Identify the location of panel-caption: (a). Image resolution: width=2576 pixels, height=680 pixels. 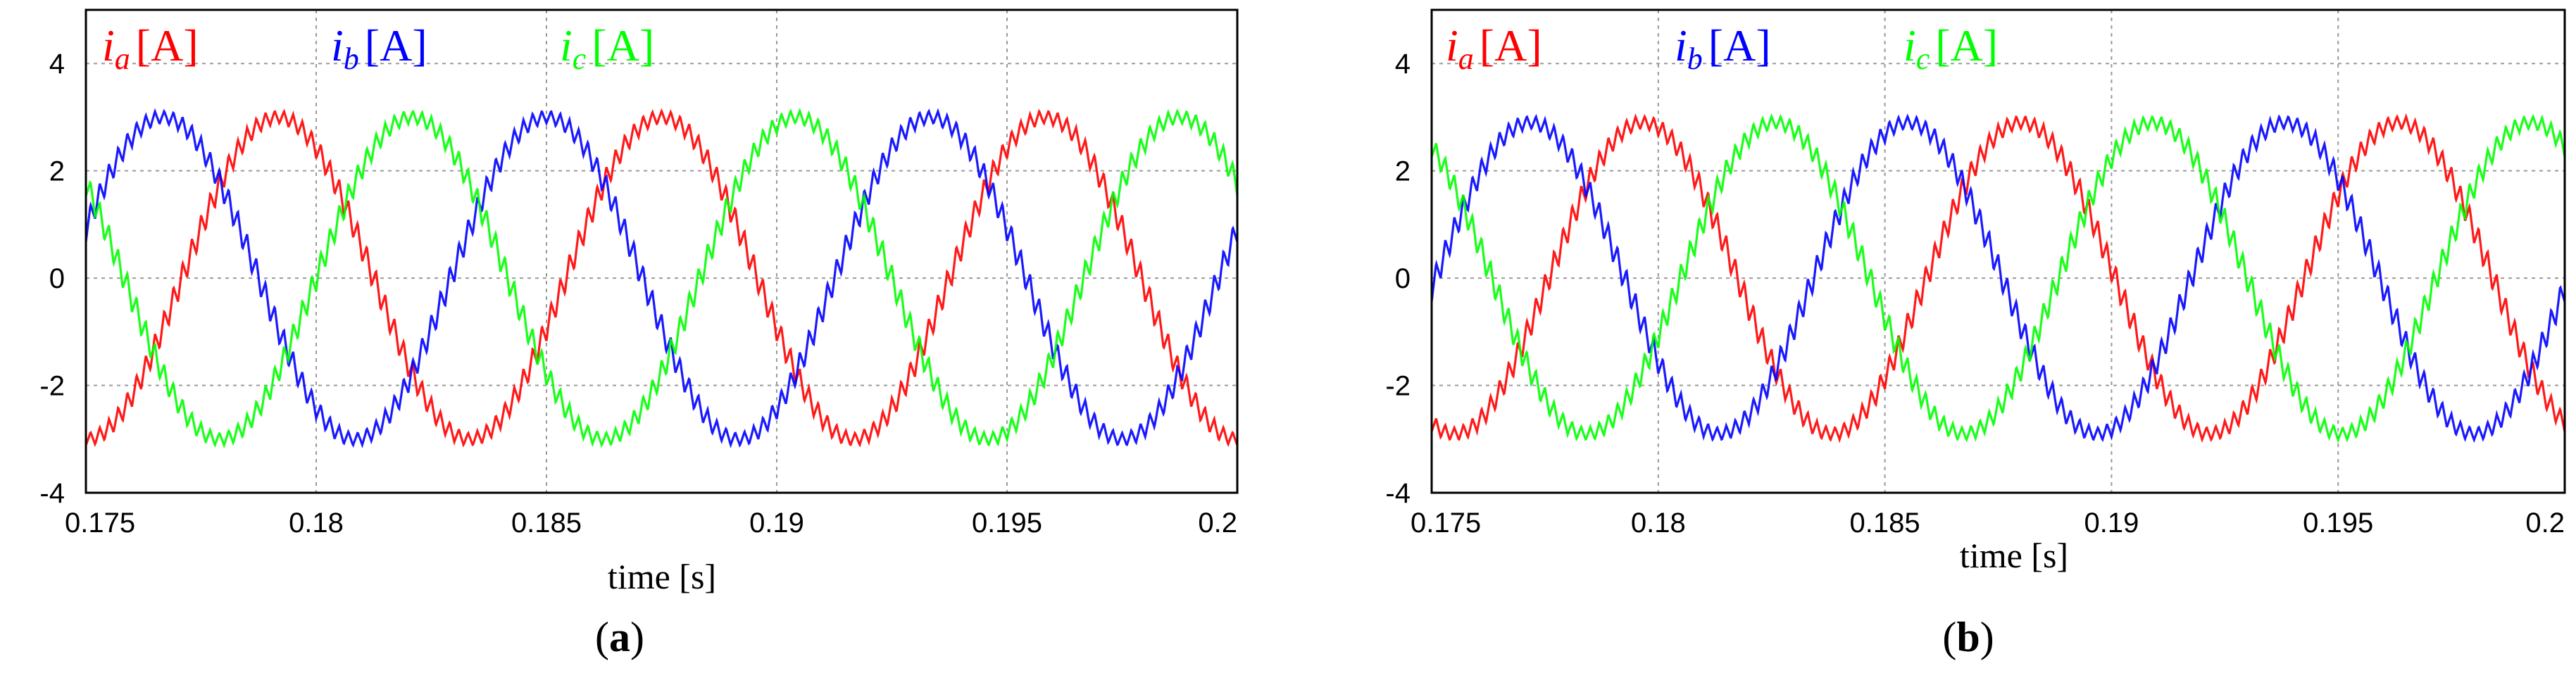
(619, 637).